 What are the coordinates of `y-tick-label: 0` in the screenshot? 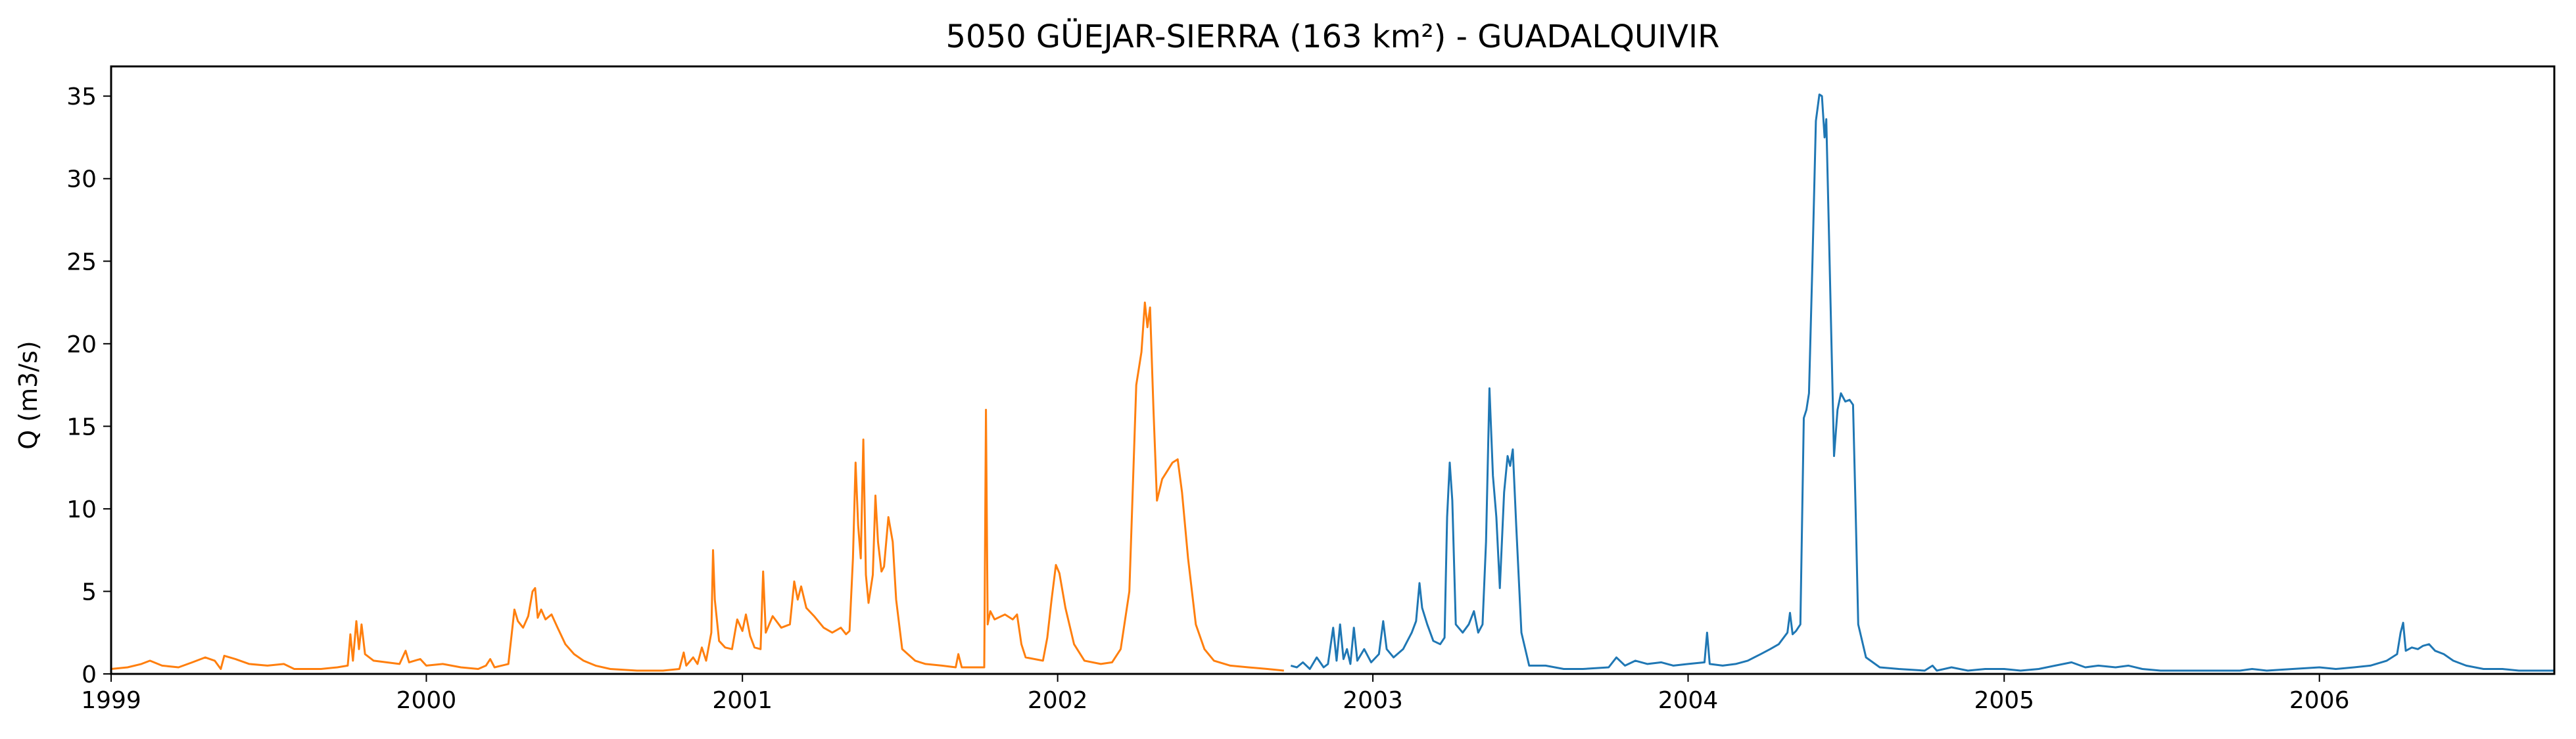 It's located at (90, 674).